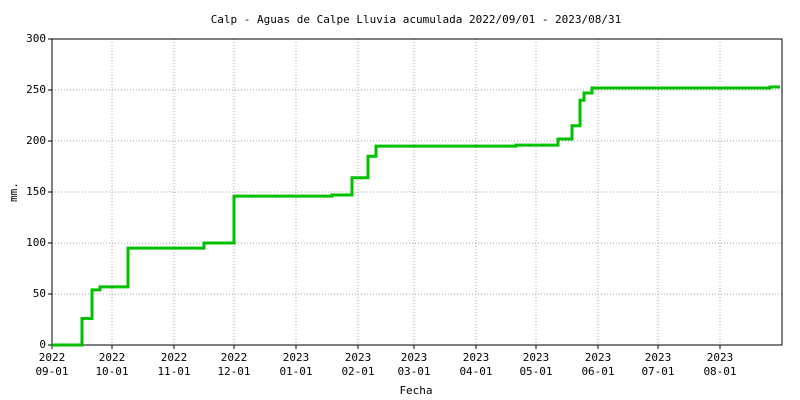 This screenshot has height=400, width=800. Describe the element at coordinates (39, 293) in the screenshot. I see `y-tick-label: 50` at that location.